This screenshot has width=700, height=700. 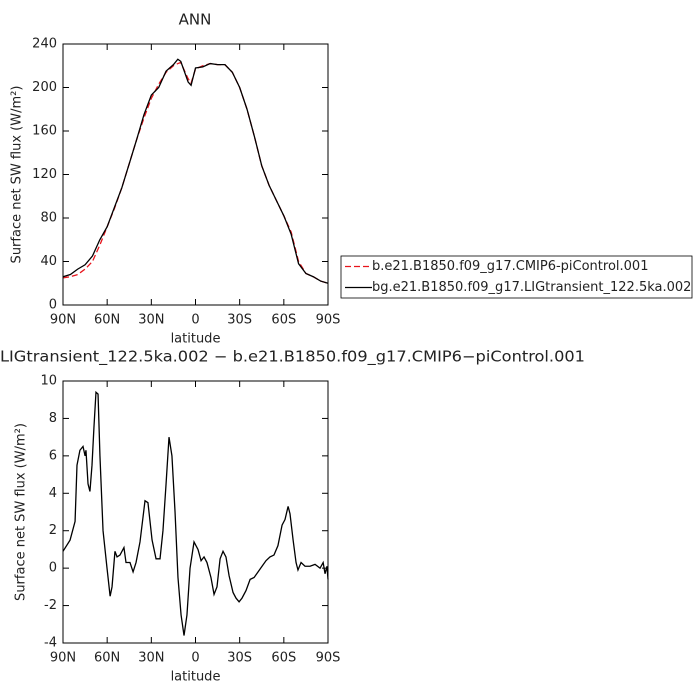 What do you see at coordinates (48, 218) in the screenshot?
I see `y-tick-label: 80` at bounding box center [48, 218].